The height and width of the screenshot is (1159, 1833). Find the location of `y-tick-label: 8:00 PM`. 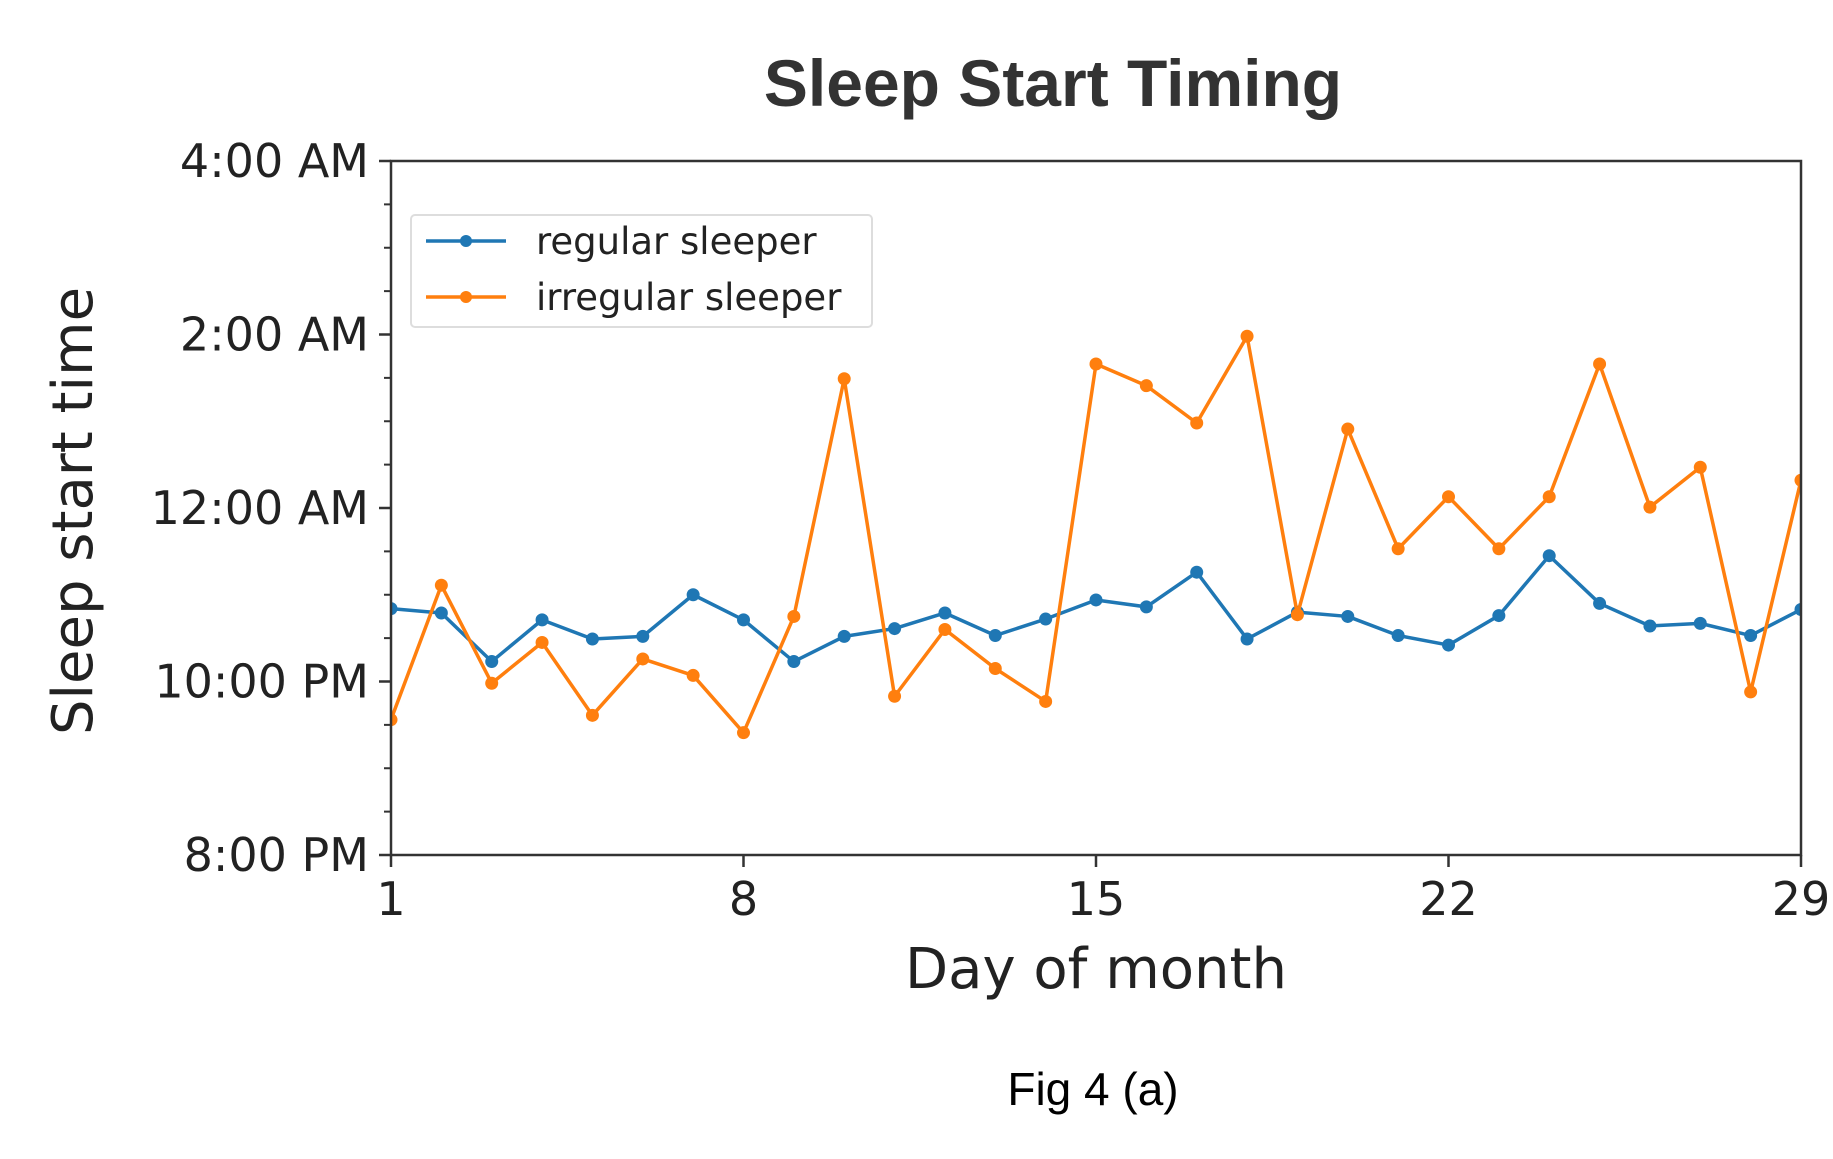

y-tick-label: 8:00 PM is located at coordinates (276, 855).